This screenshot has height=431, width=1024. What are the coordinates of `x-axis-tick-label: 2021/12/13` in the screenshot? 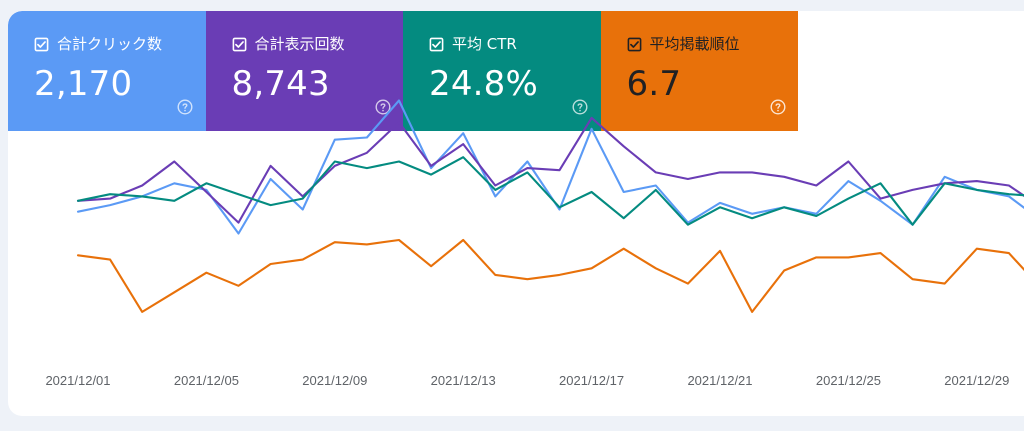 It's located at (463, 380).